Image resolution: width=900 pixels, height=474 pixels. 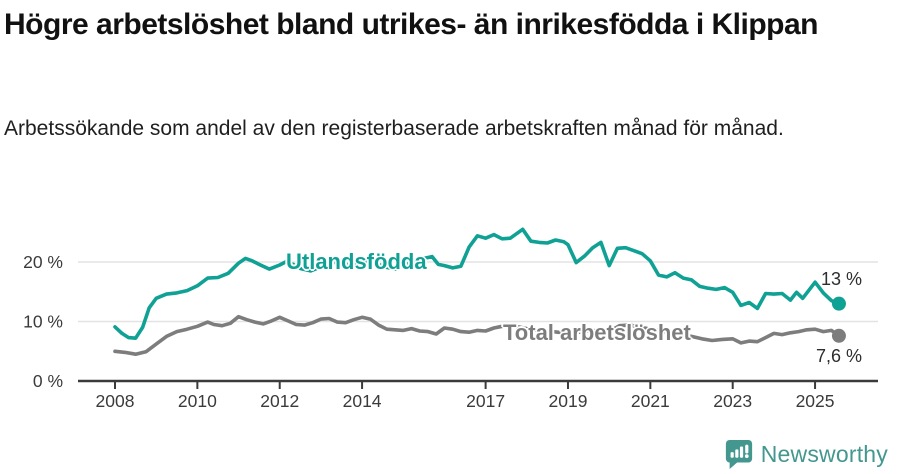 What do you see at coordinates (650, 401) in the screenshot?
I see `x-tick-label: 2021` at bounding box center [650, 401].